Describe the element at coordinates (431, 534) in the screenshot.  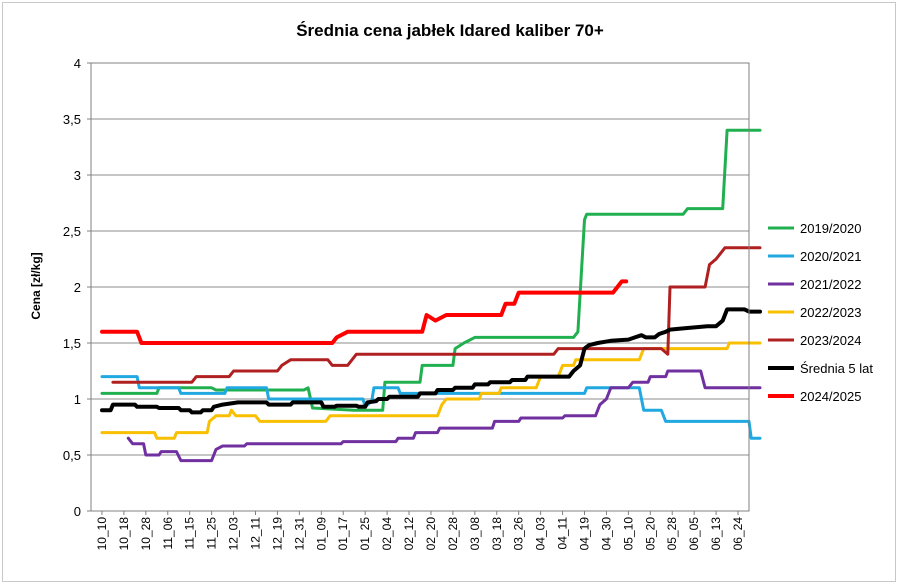
I see `x-tick-label: 02_20` at that location.